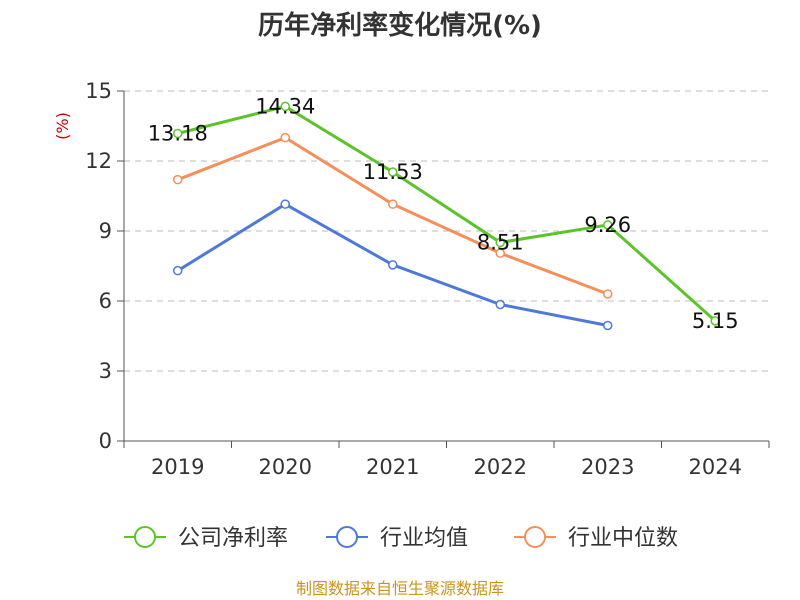 Image resolution: width=800 pixels, height=600 pixels. What do you see at coordinates (105, 231) in the screenshot?
I see `y-tick-label: 9` at bounding box center [105, 231].